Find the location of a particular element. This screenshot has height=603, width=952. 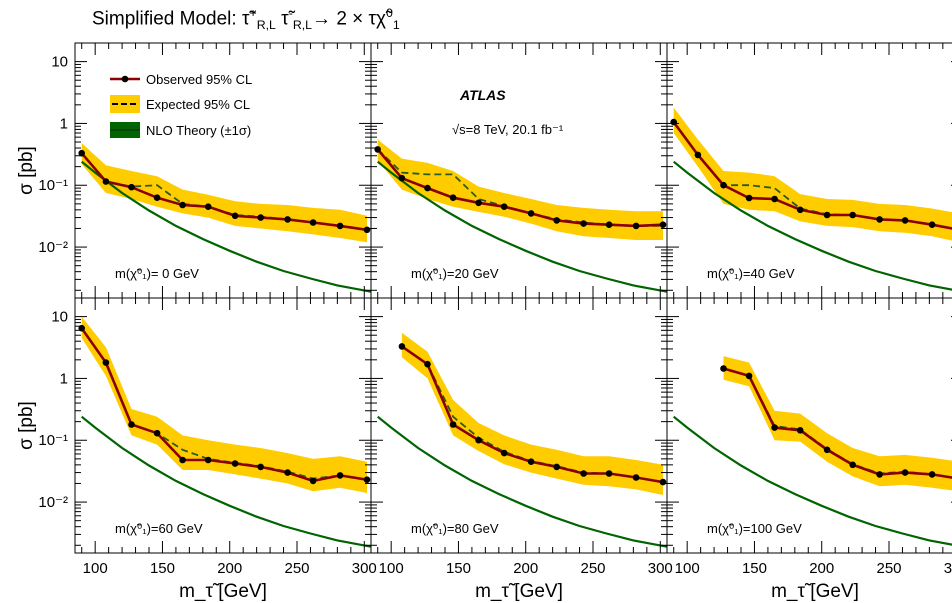

legend-expected-text: Expected 95% CL is located at coordinates (198, 104).